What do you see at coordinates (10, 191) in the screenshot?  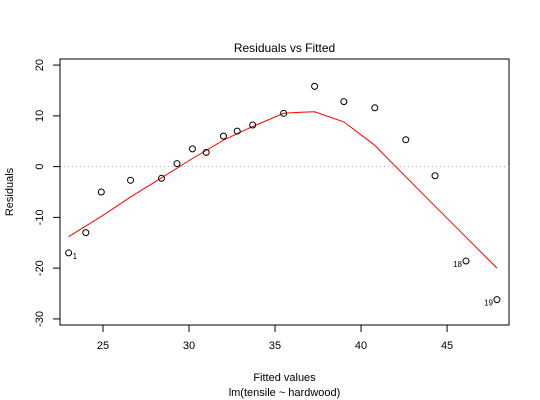 I see `y-axis-label: Residuals` at bounding box center [10, 191].